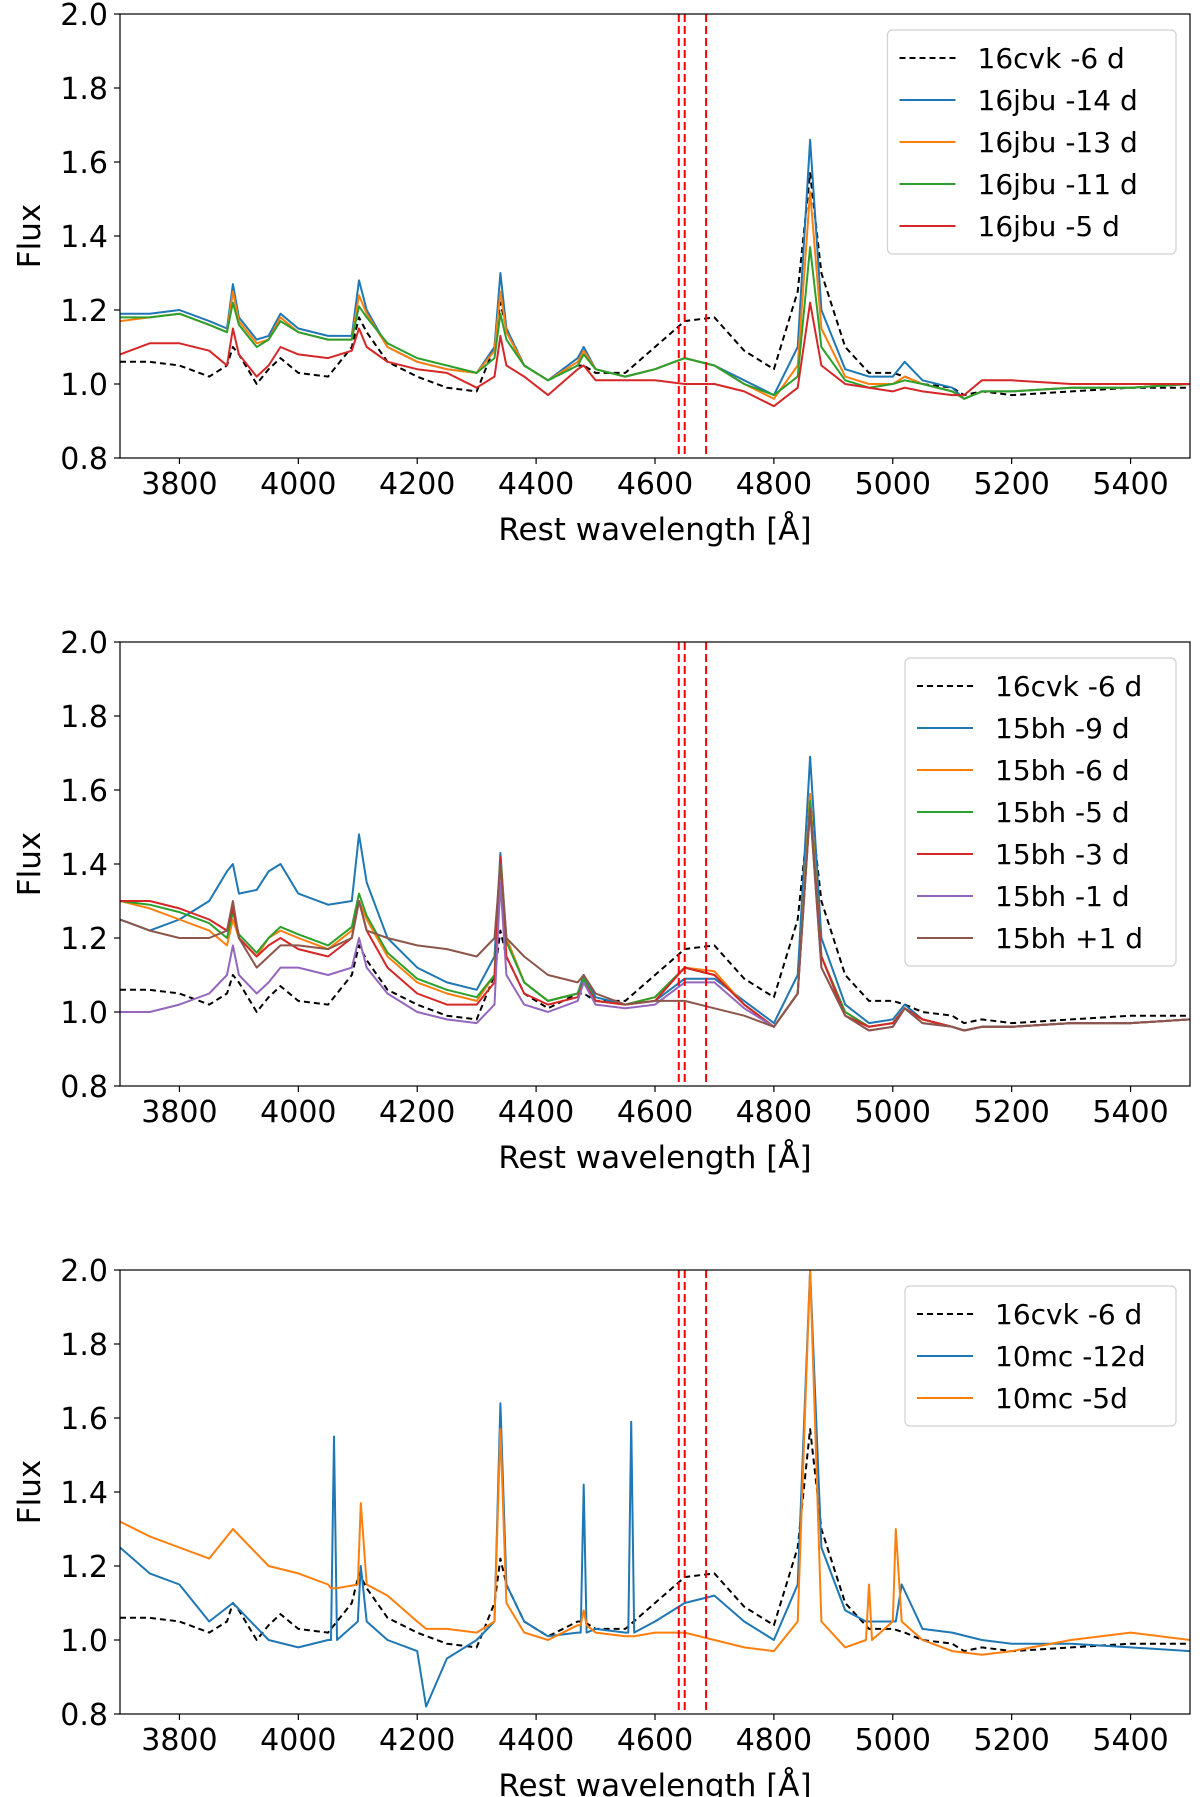 The height and width of the screenshot is (1797, 1200). What do you see at coordinates (1058, 184) in the screenshot?
I see `legend-label: 16jbu -11 d` at bounding box center [1058, 184].